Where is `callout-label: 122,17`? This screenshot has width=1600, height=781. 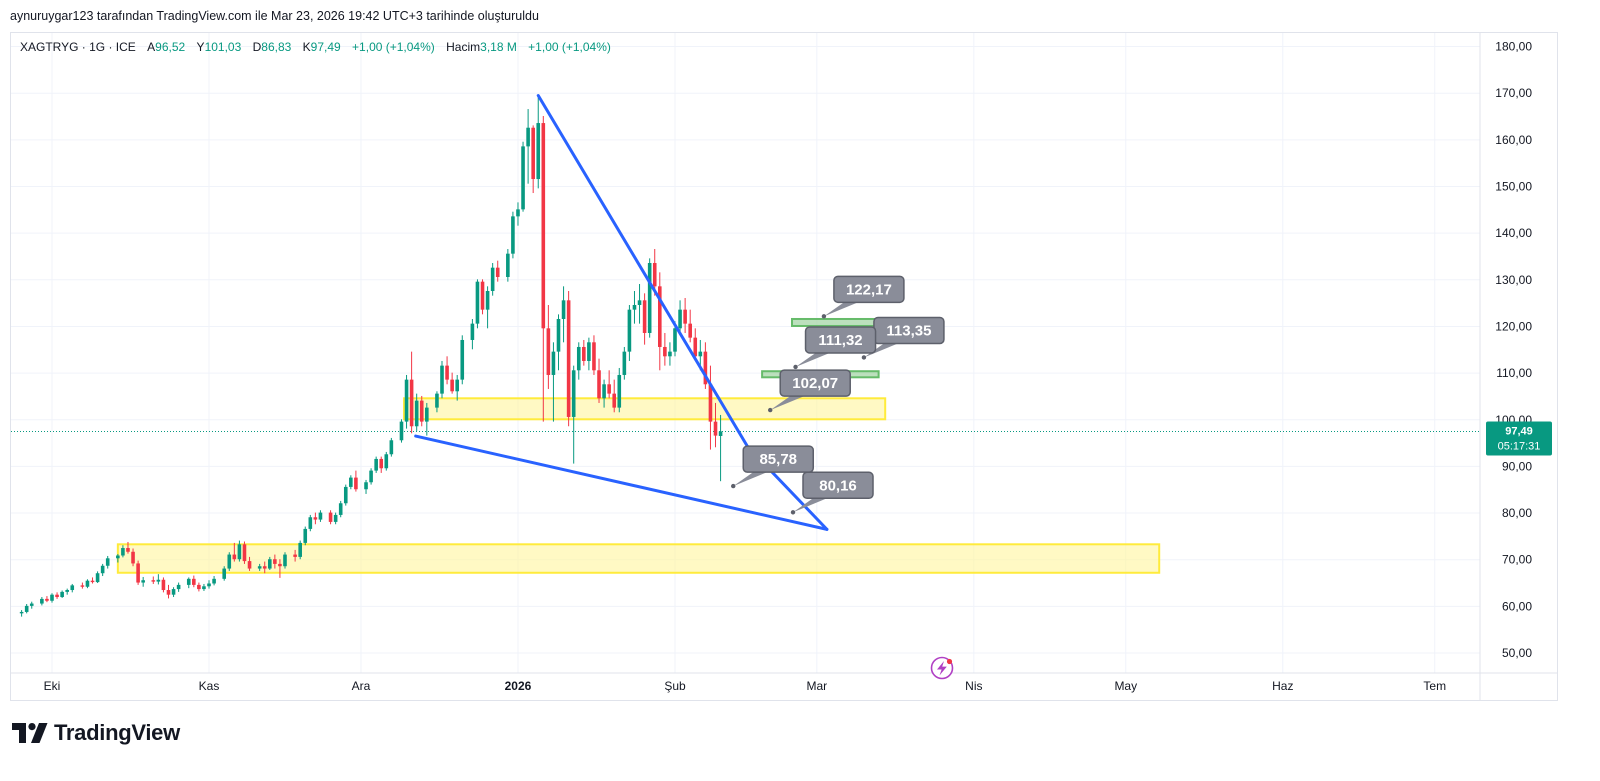
callout-label: 122,17 is located at coordinates (869, 289).